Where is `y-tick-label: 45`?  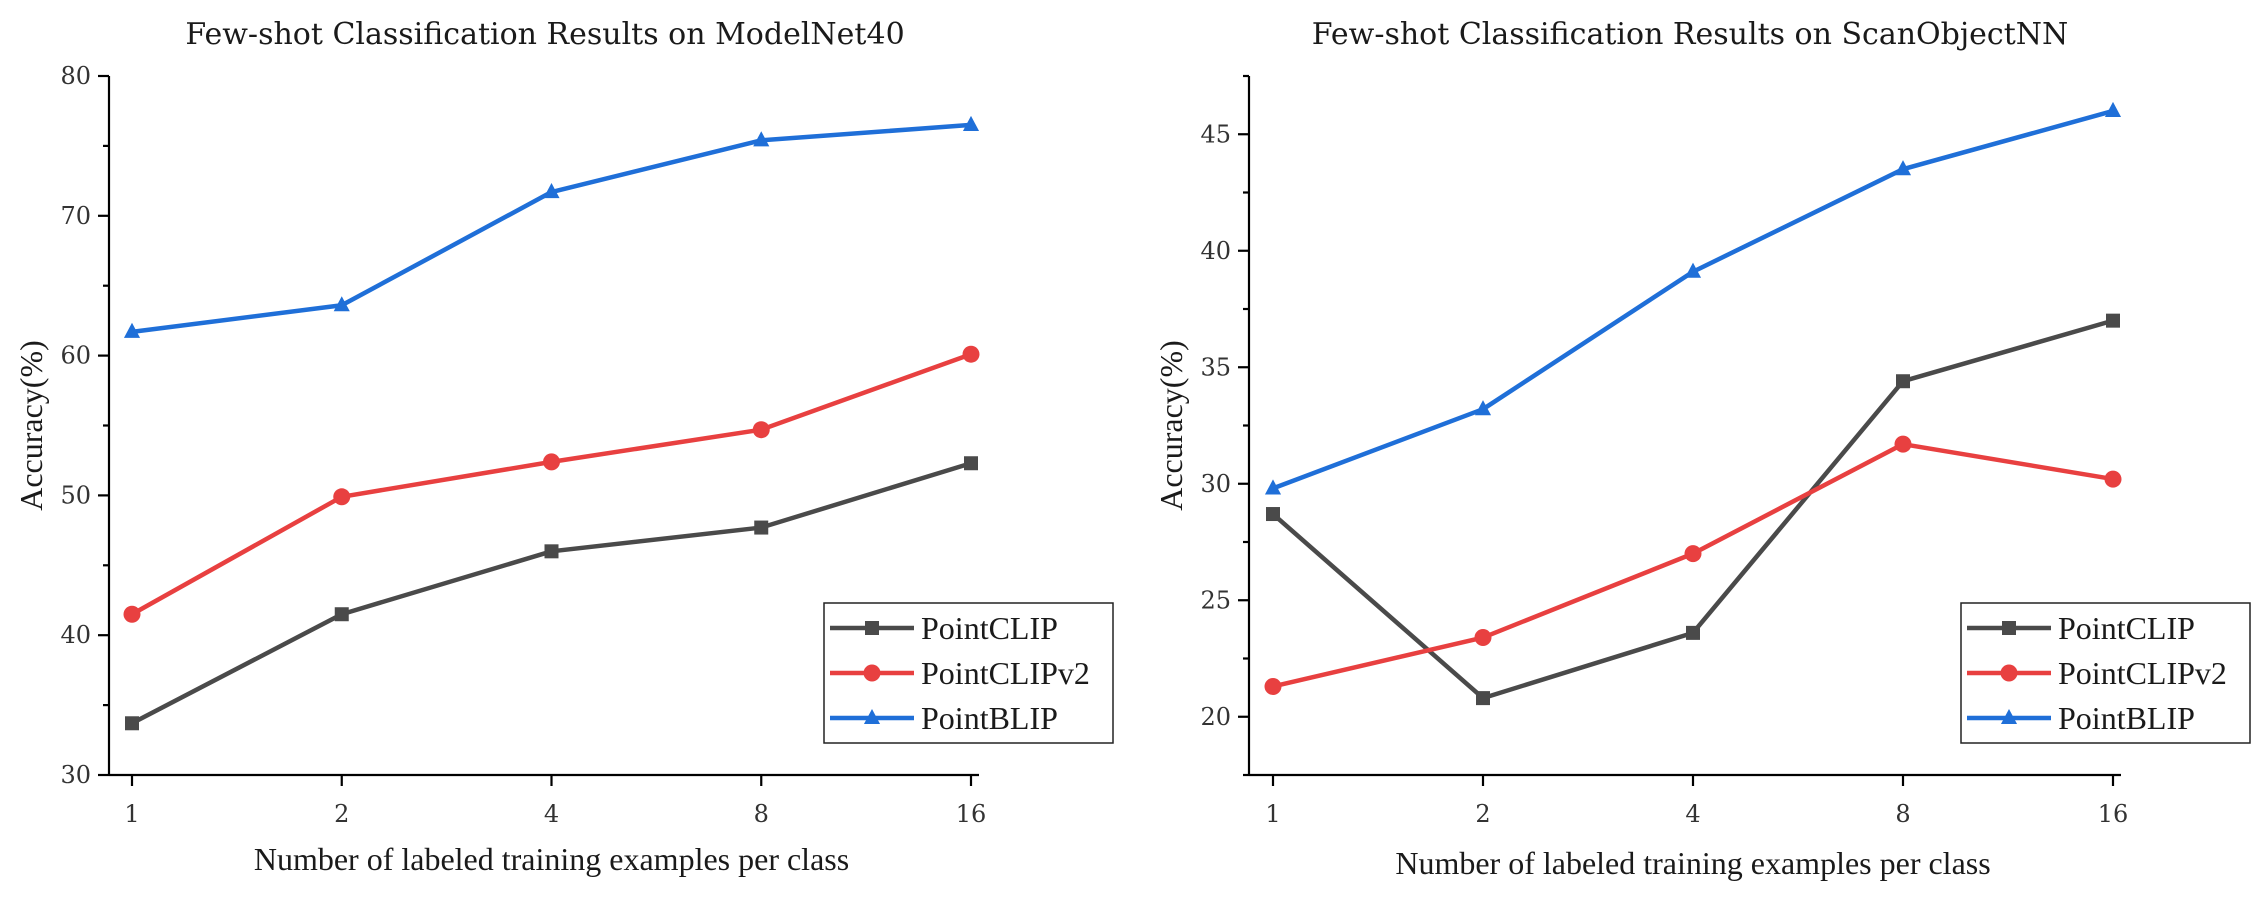
y-tick-label: 45 is located at coordinates (1215, 134).